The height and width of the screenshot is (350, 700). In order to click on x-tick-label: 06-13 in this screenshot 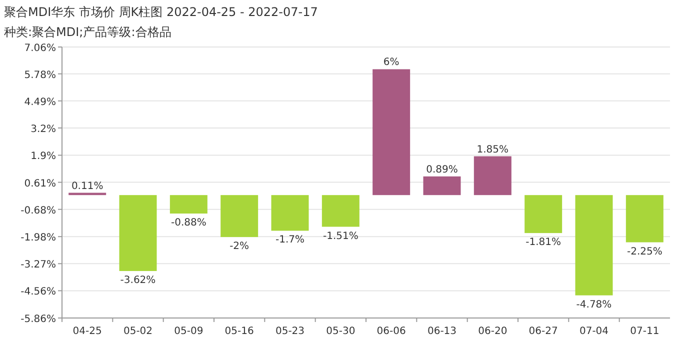, I will do `click(442, 331)`.